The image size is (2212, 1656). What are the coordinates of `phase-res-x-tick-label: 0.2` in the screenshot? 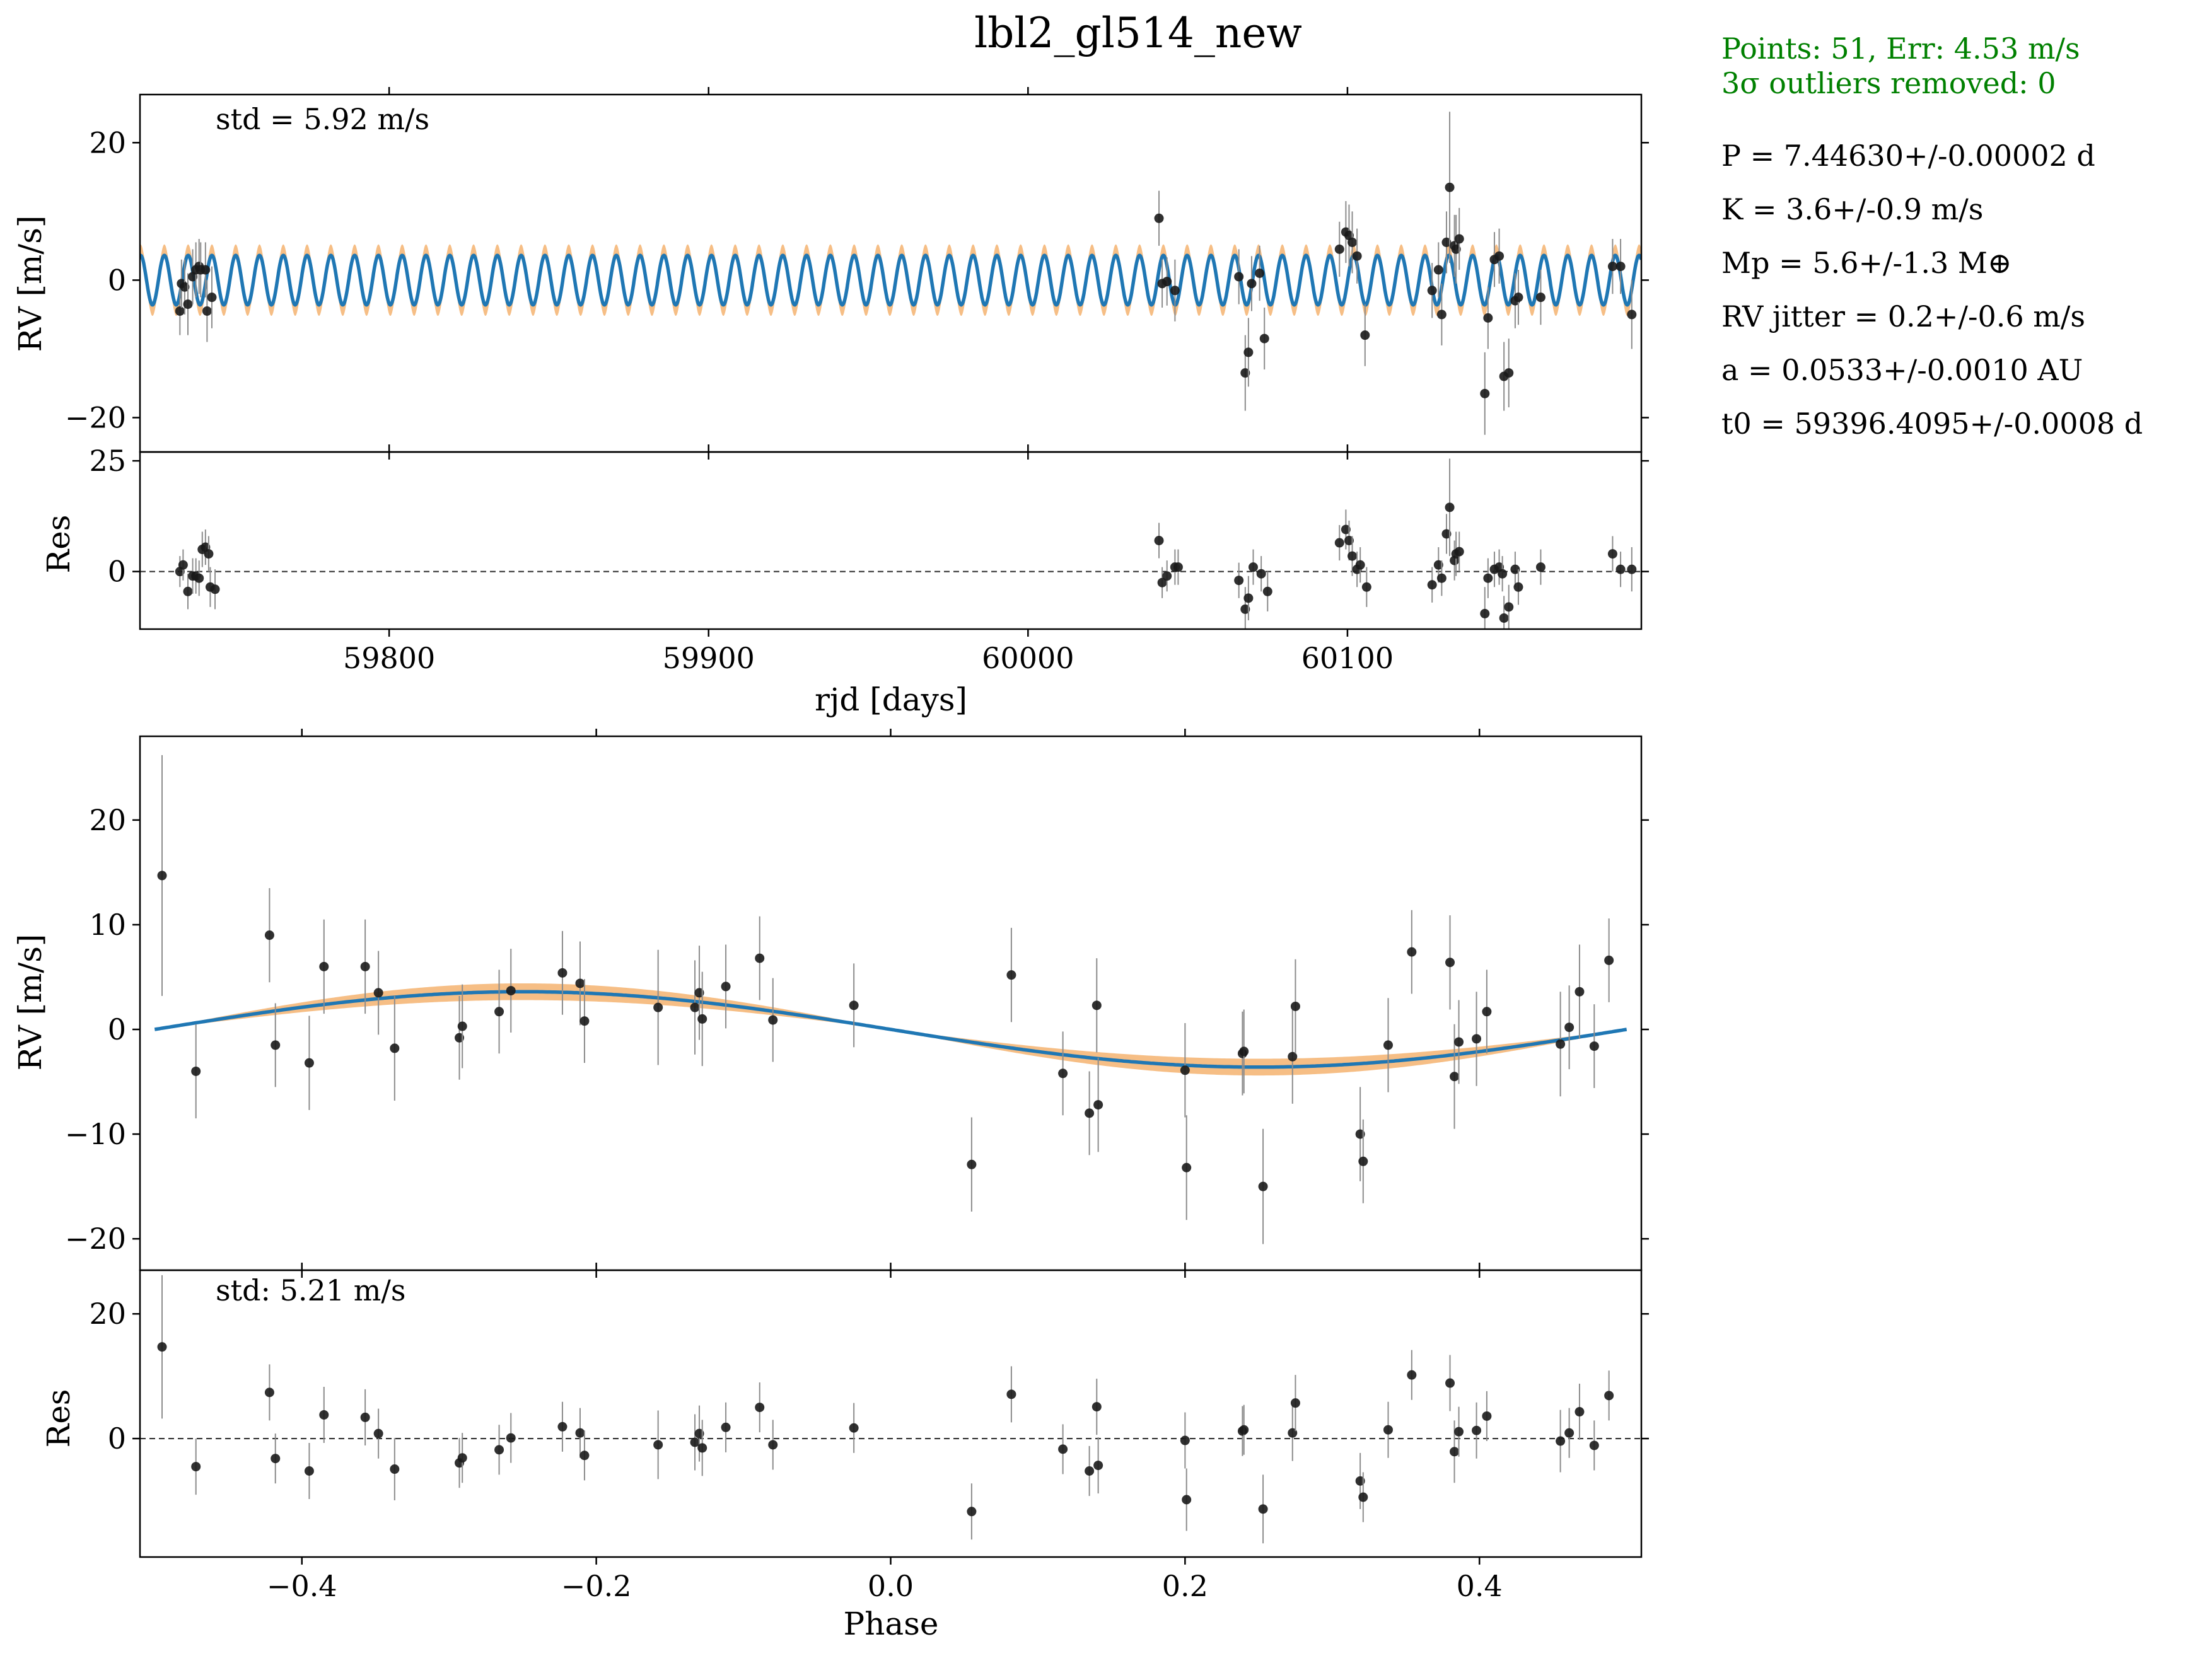 It's located at (1185, 1586).